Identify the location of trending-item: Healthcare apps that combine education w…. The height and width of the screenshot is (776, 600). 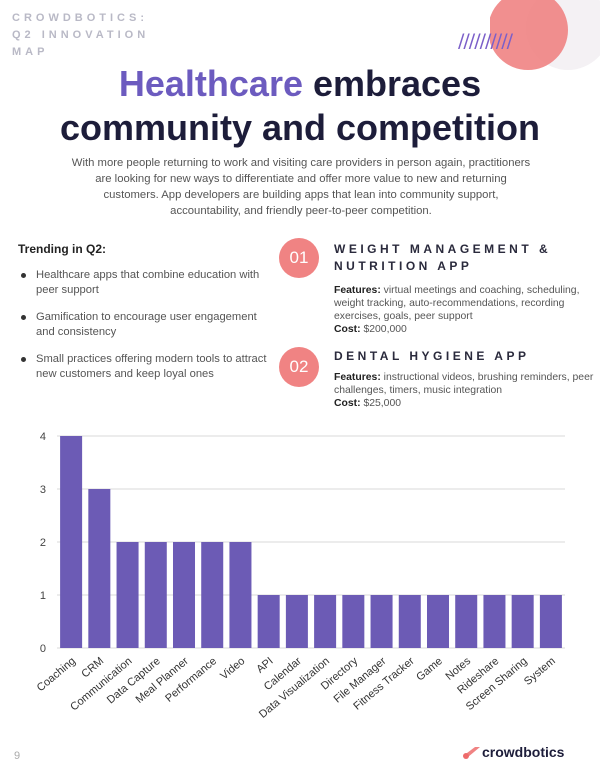
(143, 283).